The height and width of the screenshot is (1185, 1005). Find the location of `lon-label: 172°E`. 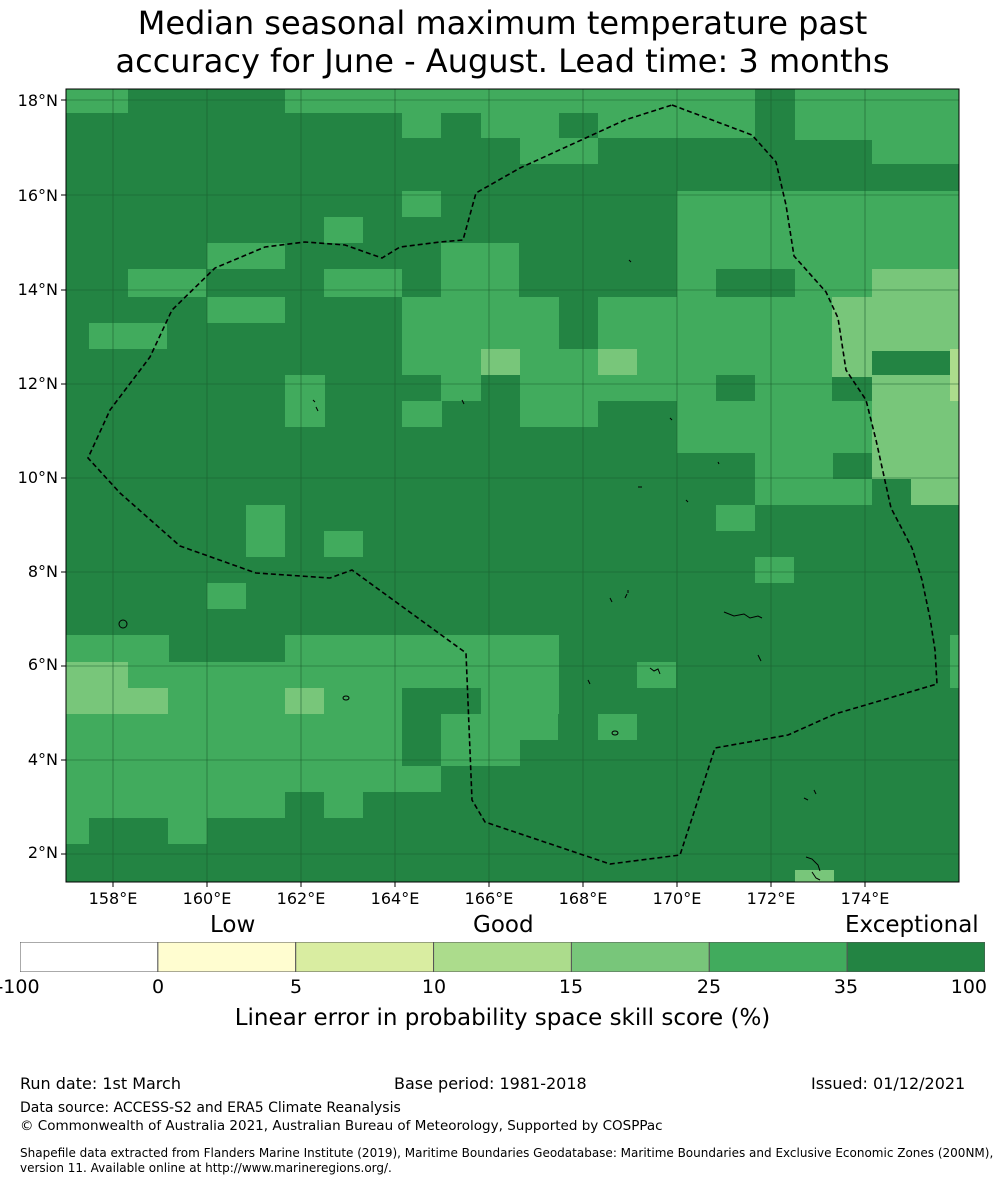

lon-label: 172°E is located at coordinates (771, 898).